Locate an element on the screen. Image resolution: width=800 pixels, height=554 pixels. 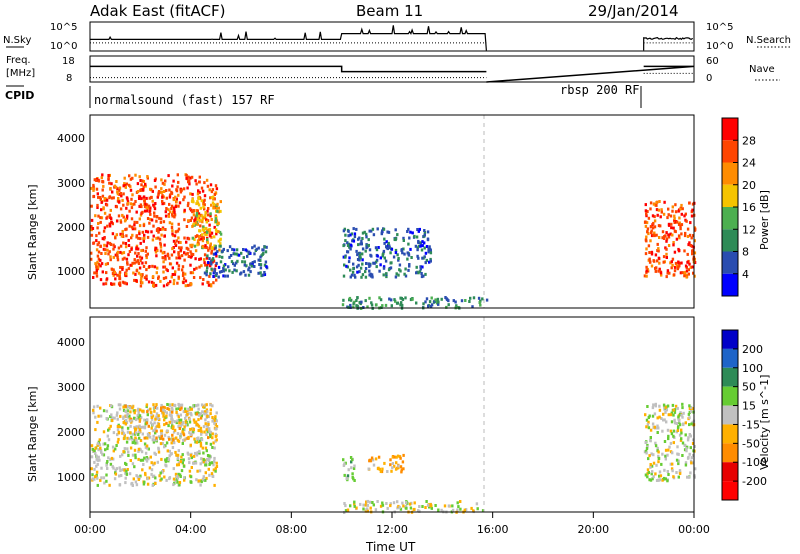
power-ytick-1000: 1000 is located at coordinates (71, 271).